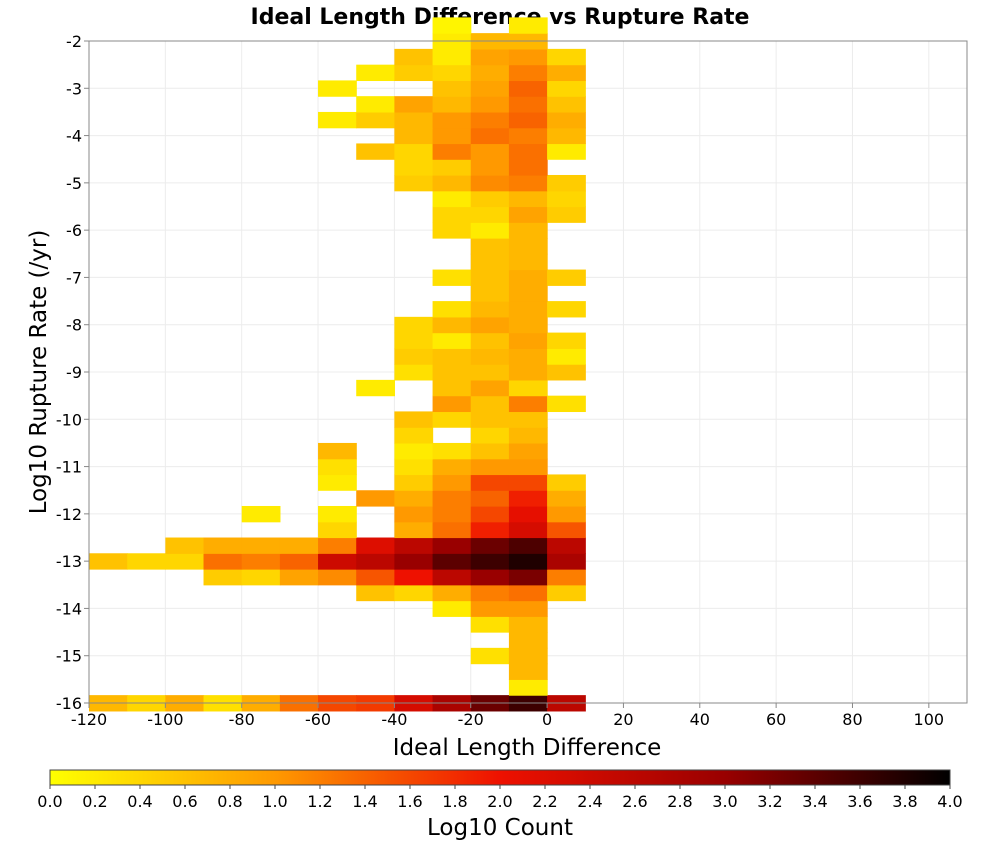  What do you see at coordinates (69, 656) in the screenshot?
I see `y-tick-label: -15` at bounding box center [69, 656].